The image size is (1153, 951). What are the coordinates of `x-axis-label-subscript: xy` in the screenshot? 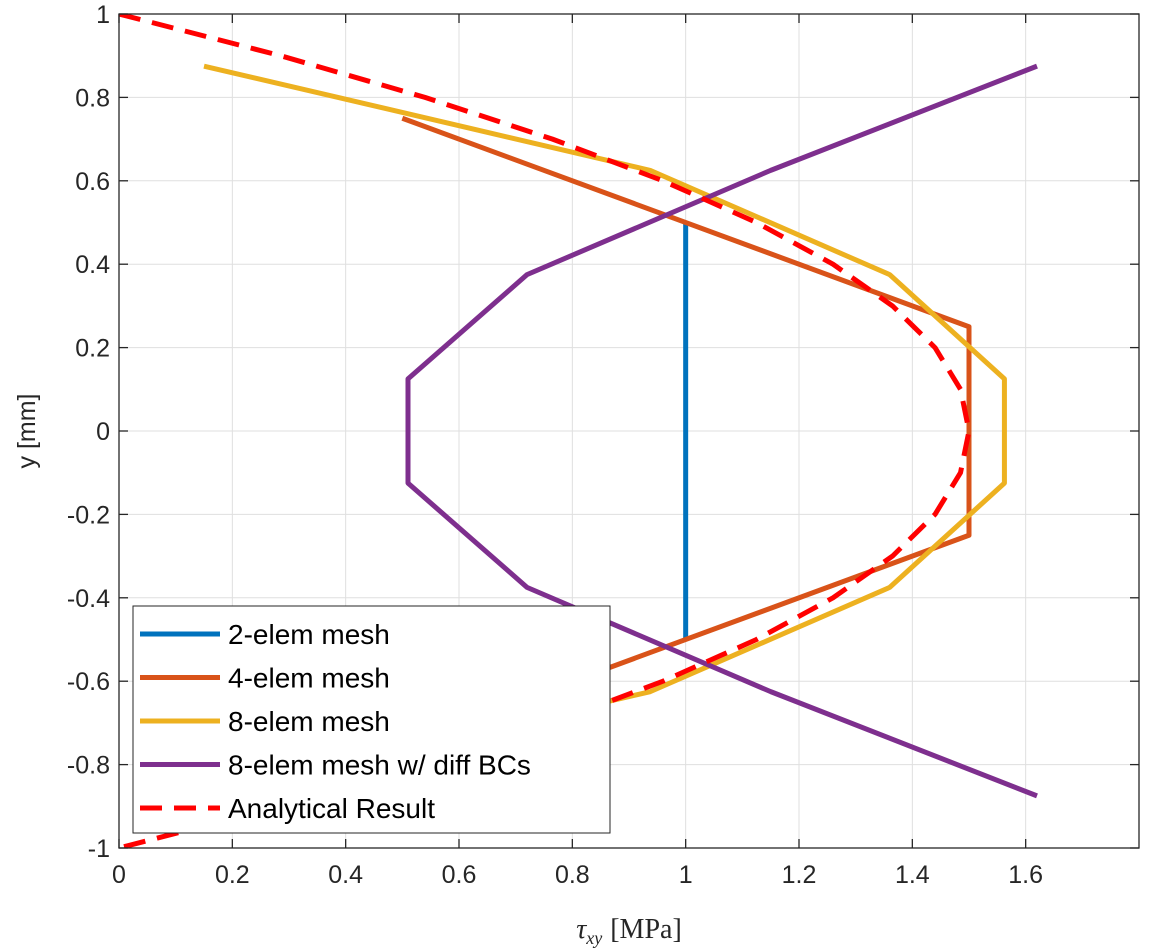 It's located at (593, 938).